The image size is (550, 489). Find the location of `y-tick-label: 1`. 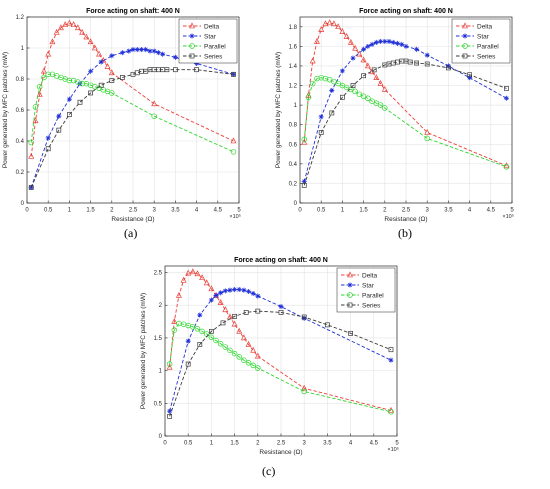

y-tick-label: 1 is located at coordinates (161, 372).